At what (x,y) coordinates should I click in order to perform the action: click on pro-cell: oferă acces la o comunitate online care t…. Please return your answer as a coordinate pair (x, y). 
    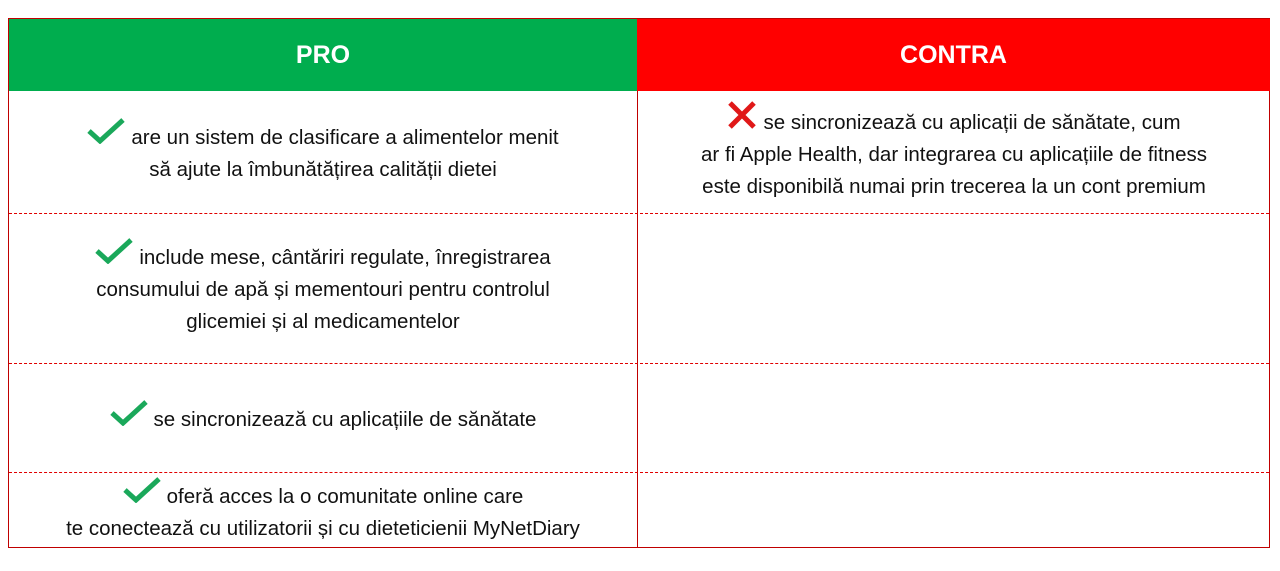
    Looking at the image, I should click on (323, 511).